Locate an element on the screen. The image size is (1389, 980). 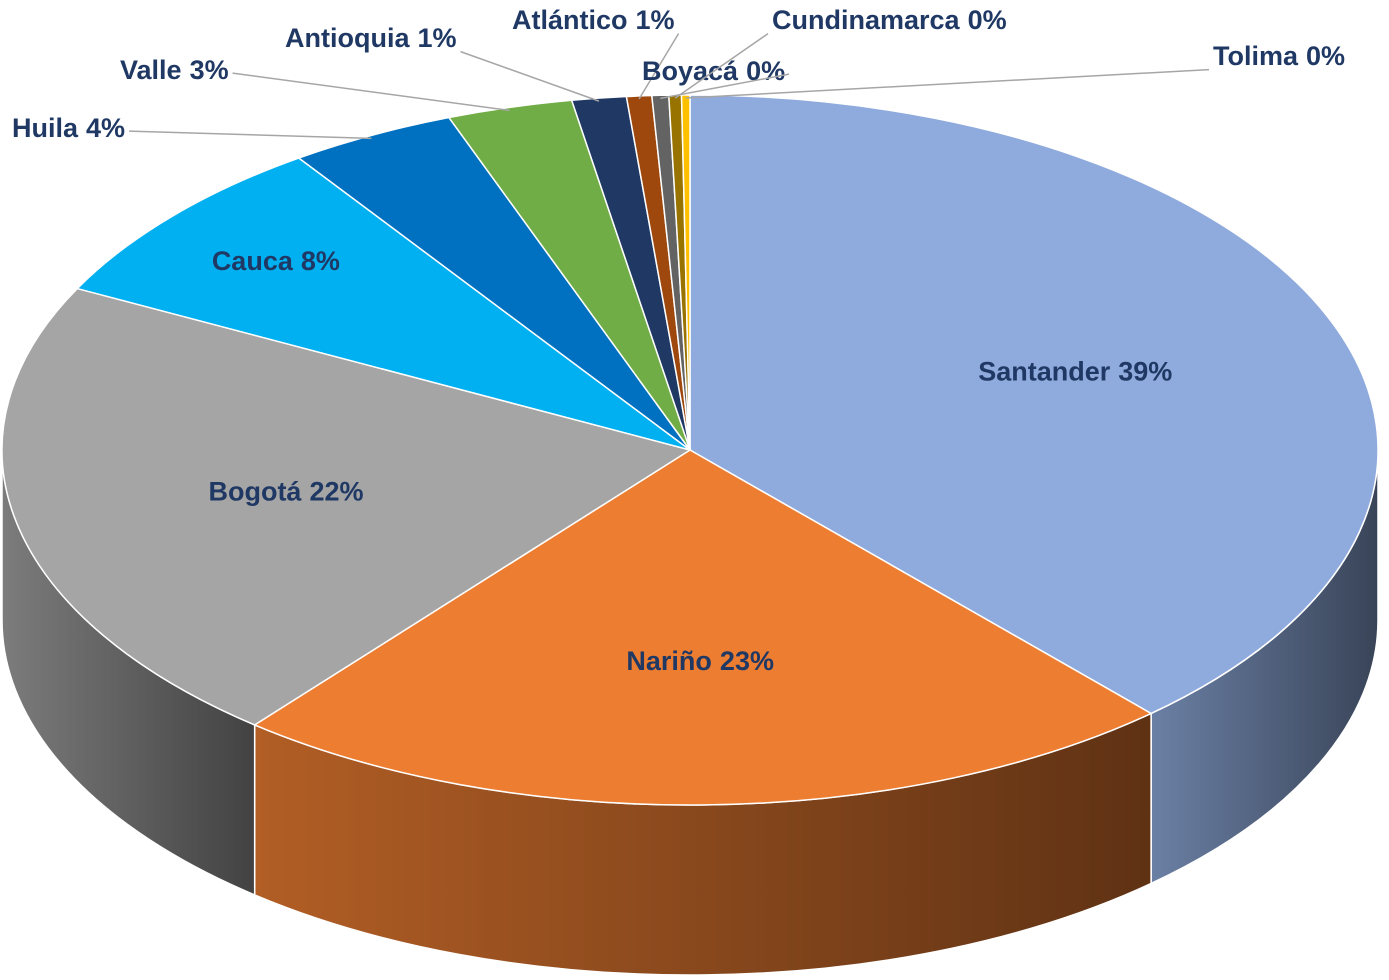
data-label: Boyacá 0% is located at coordinates (713, 71).